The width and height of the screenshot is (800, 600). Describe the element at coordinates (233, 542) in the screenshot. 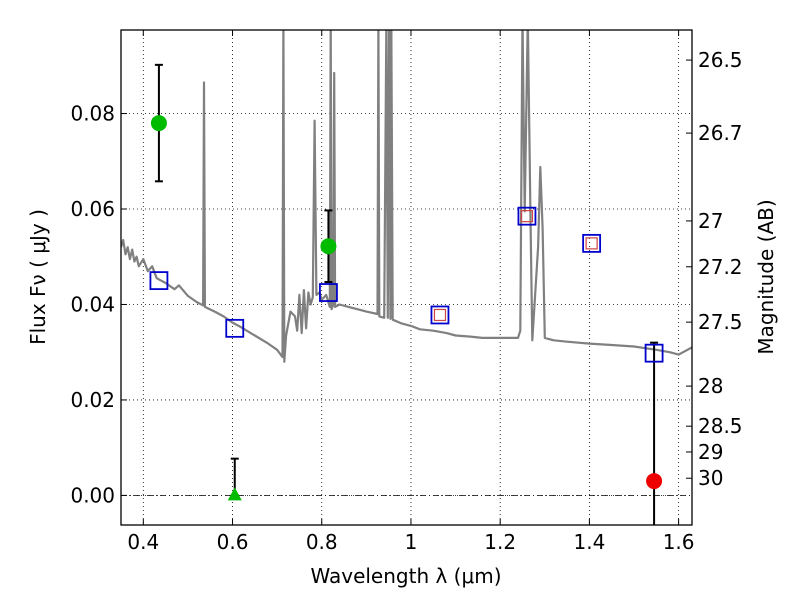

I see `x-tick-label: 0.6` at that location.